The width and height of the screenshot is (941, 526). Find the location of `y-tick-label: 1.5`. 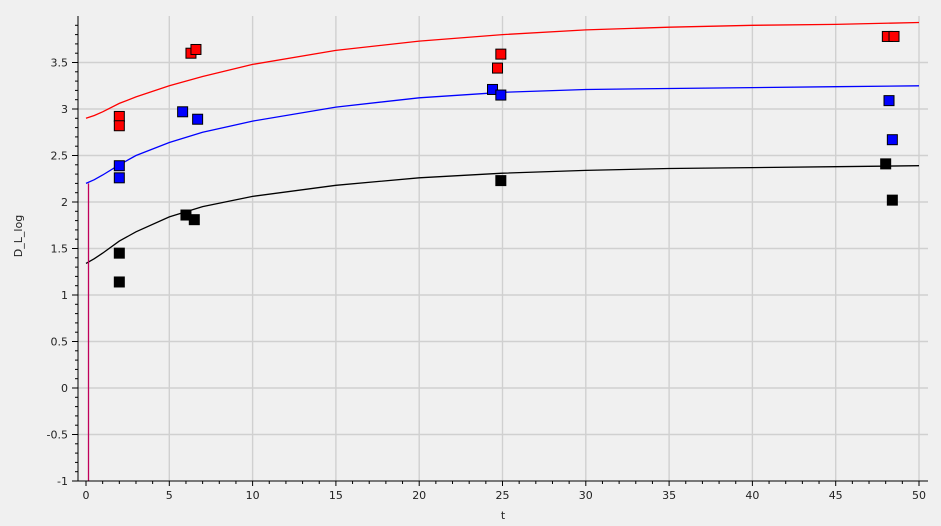

y-tick-label: 1.5 is located at coordinates (60, 249).